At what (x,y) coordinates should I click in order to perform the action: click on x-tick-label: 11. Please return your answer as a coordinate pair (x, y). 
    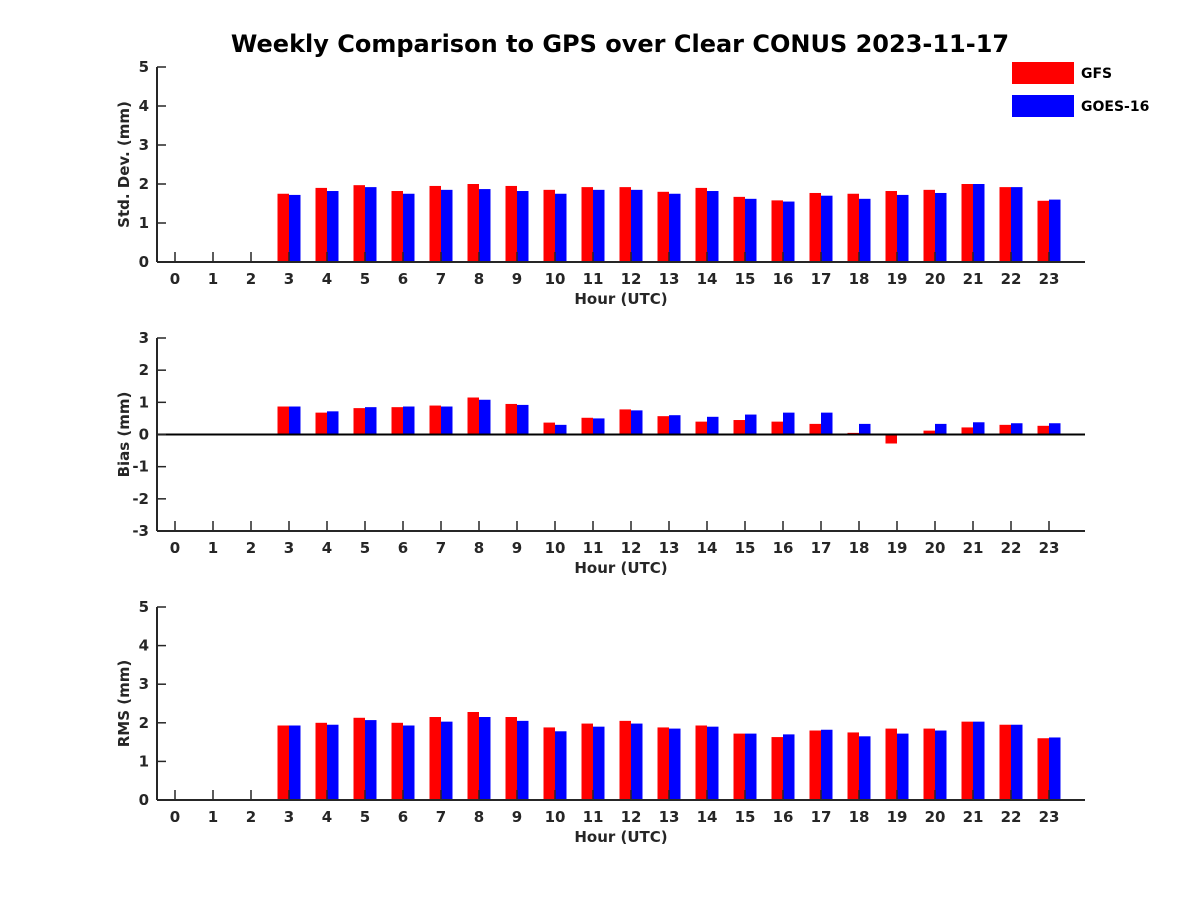
    Looking at the image, I should click on (593, 817).